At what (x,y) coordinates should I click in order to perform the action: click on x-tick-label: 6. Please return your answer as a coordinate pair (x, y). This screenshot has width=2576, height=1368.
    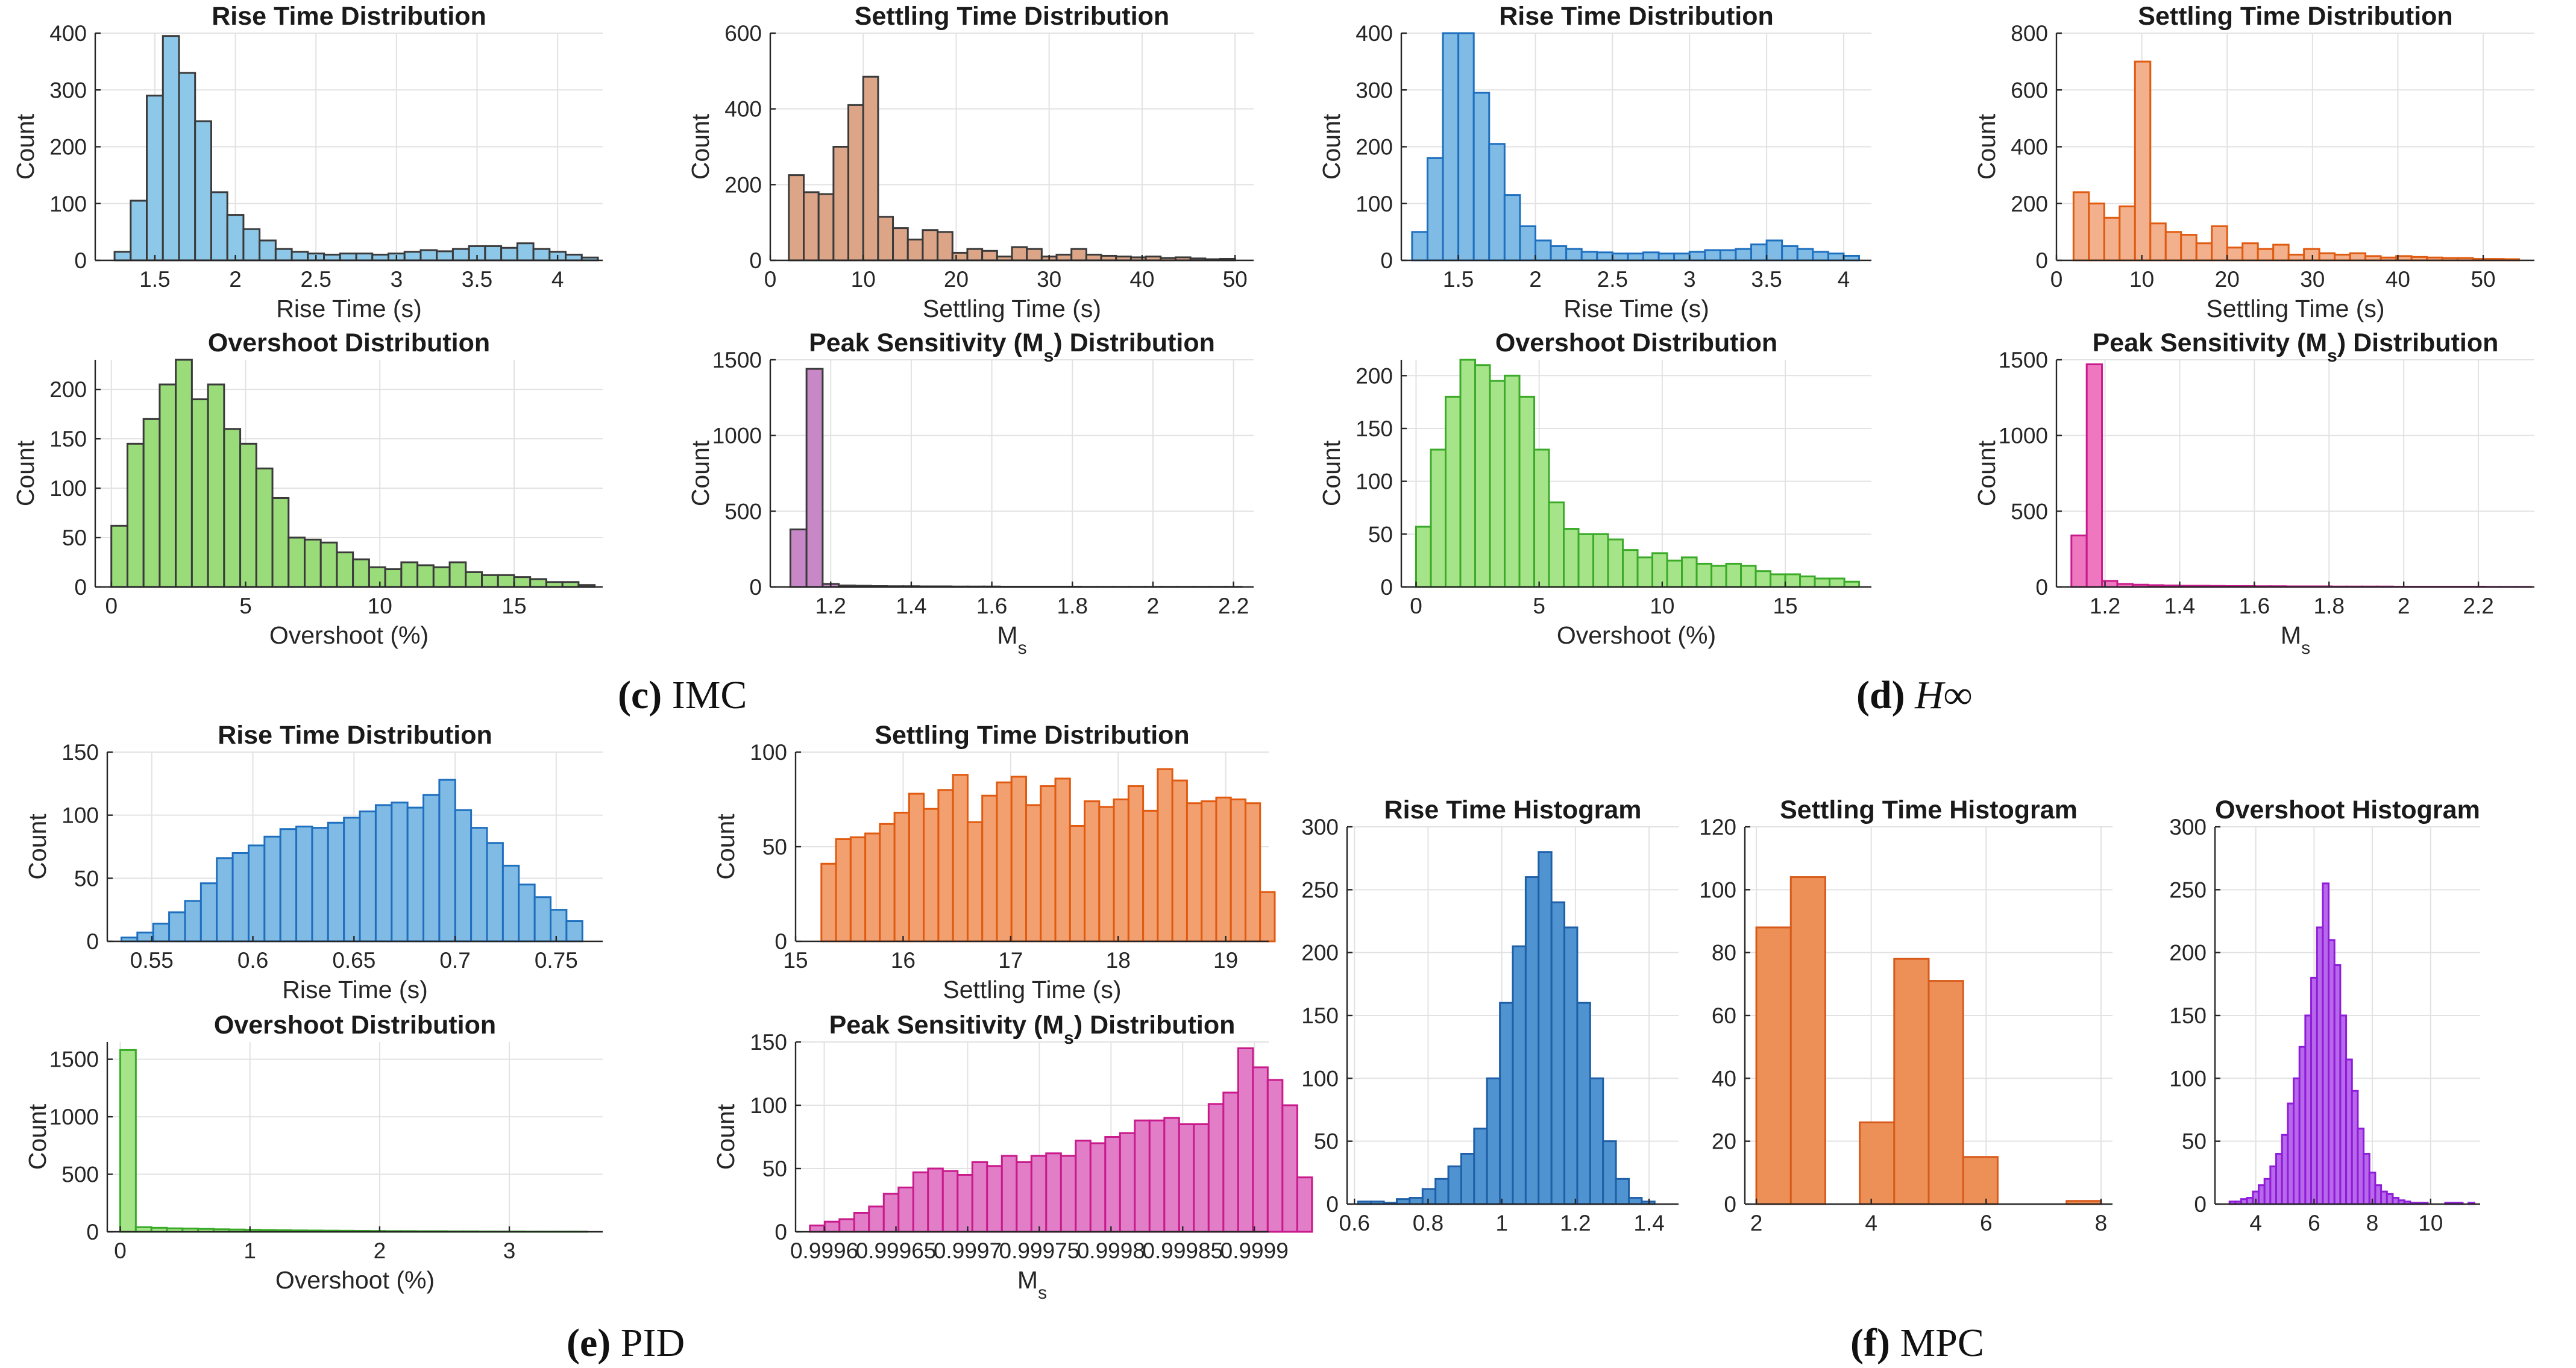
    Looking at the image, I should click on (1986, 1223).